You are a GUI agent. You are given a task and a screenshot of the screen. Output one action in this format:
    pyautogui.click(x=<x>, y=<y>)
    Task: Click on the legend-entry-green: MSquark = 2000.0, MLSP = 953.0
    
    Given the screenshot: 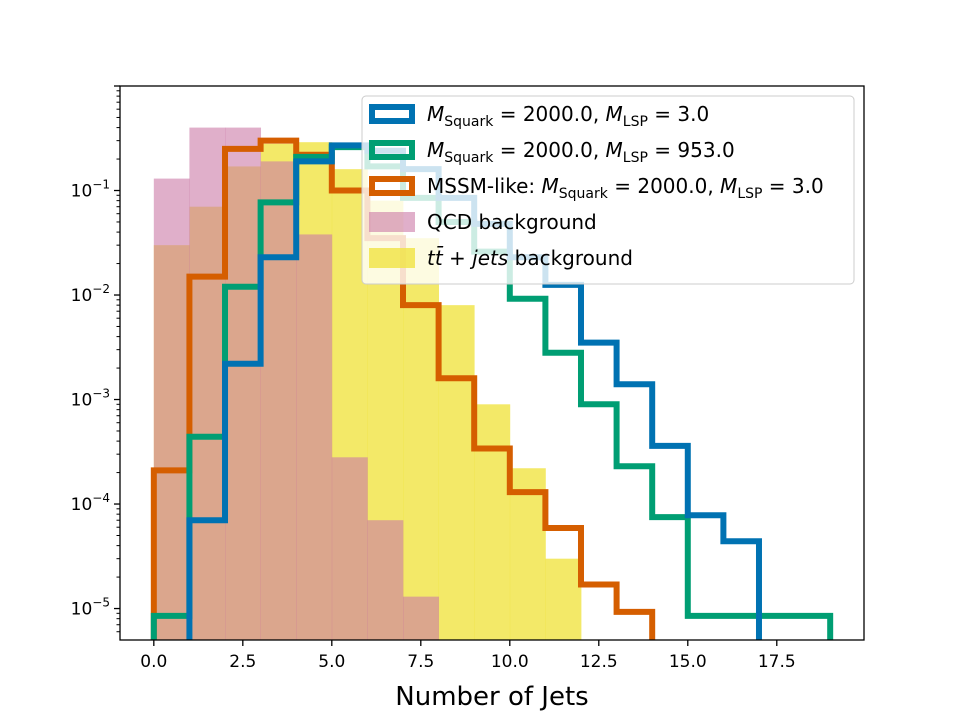 What is the action you would take?
    pyautogui.click(x=552, y=152)
    